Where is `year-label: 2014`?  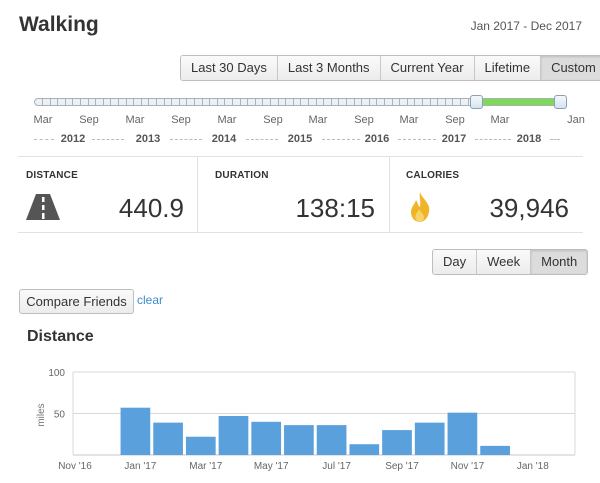 year-label: 2014 is located at coordinates (224, 139).